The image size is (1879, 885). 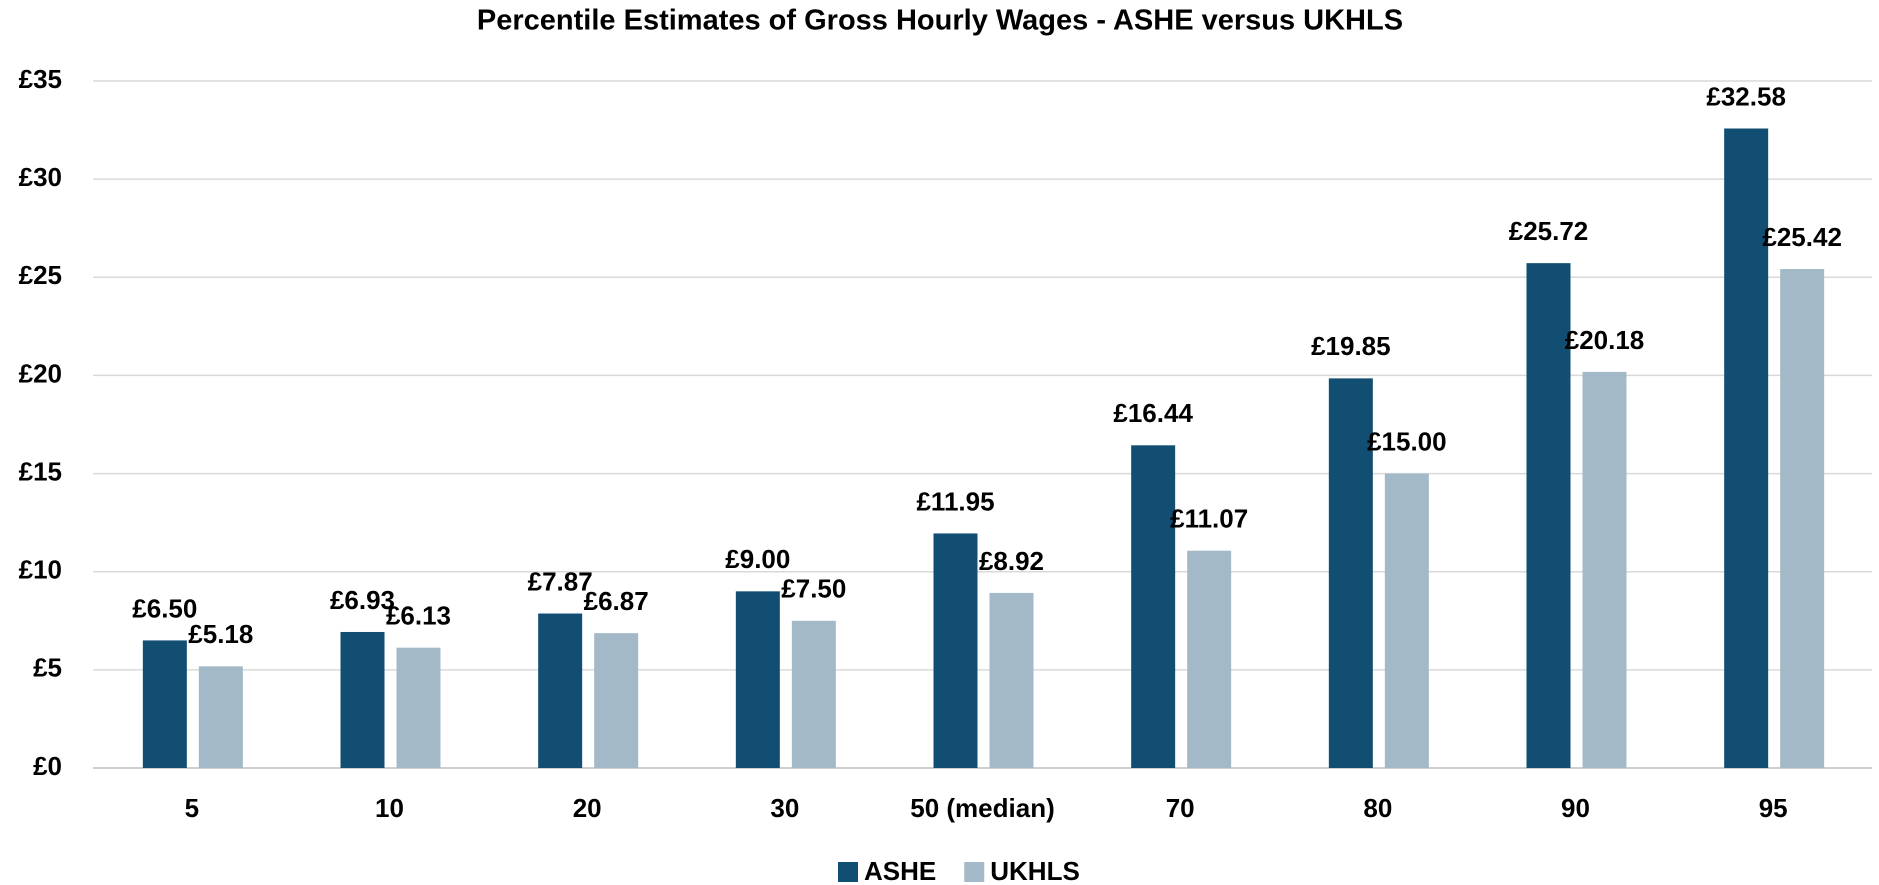 What do you see at coordinates (1605, 340) in the screenshot?
I see `data-label: £20.18` at bounding box center [1605, 340].